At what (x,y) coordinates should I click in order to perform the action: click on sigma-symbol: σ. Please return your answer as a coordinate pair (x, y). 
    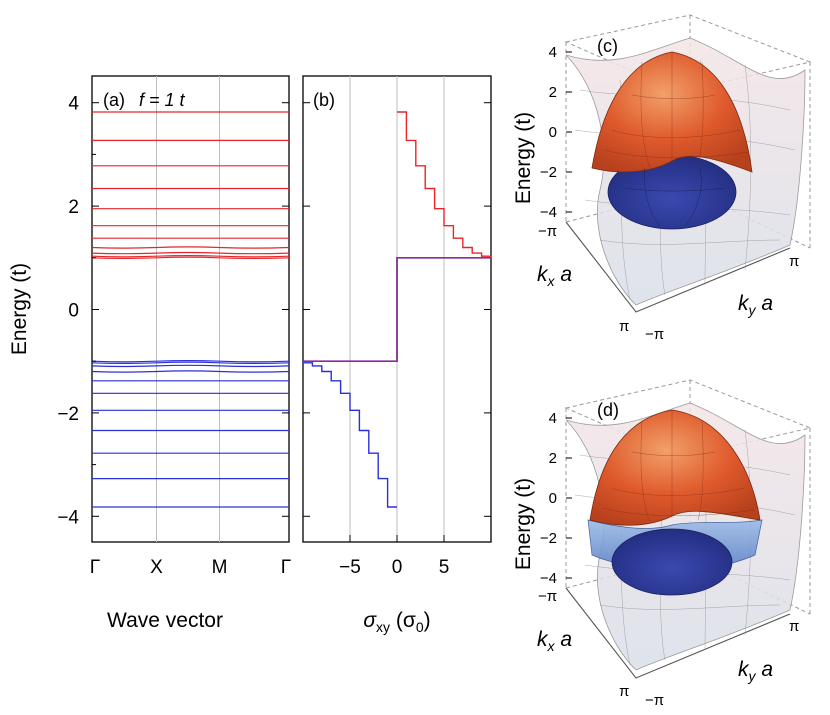
    Looking at the image, I should click on (370, 620).